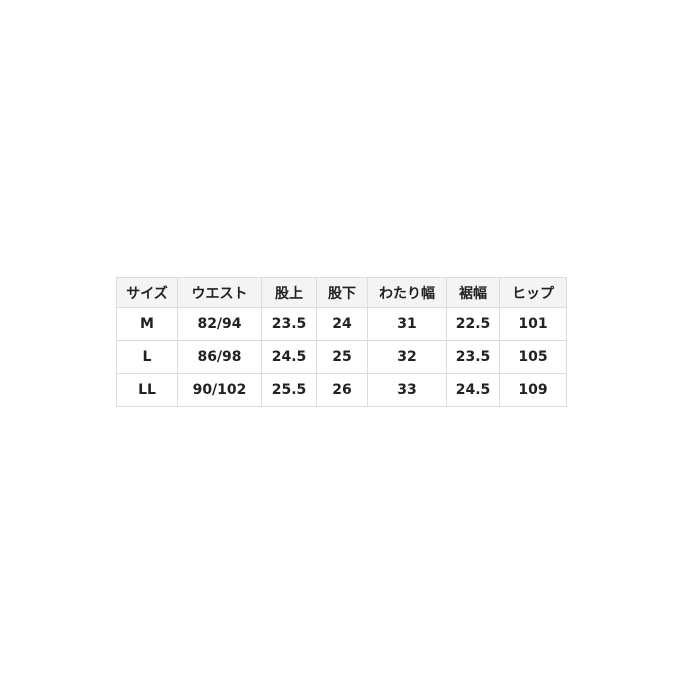 This screenshot has height=680, width=680. Describe the element at coordinates (289, 357) in the screenshot. I see `cell-rise: 24.5` at that location.